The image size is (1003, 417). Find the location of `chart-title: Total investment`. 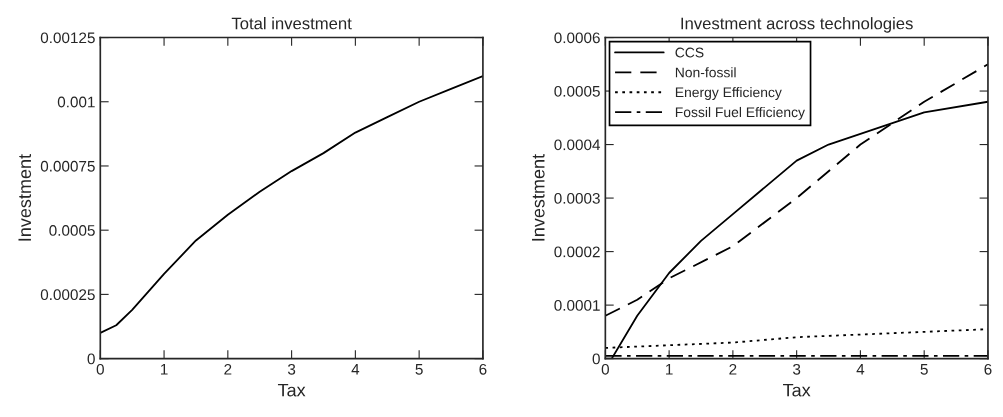

chart-title: Total investment is located at coordinates (291, 23).